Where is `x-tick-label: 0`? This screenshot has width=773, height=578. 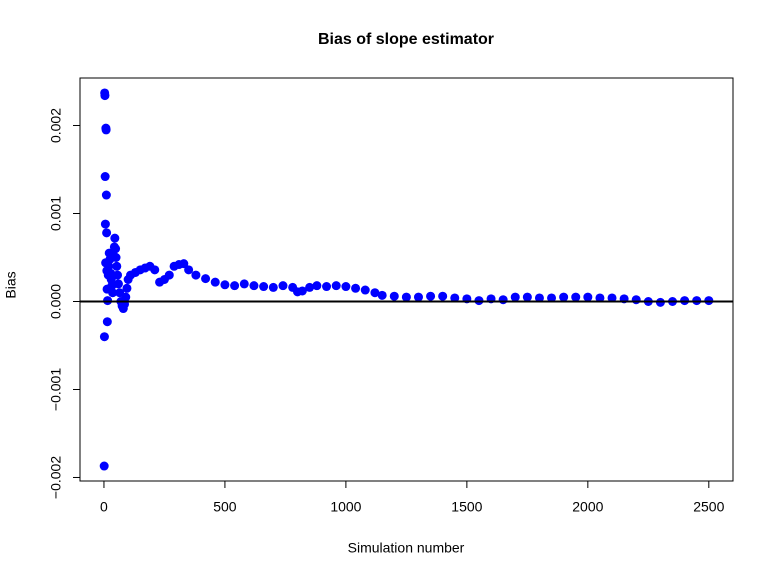
x-tick-label: 0 is located at coordinates (104, 507).